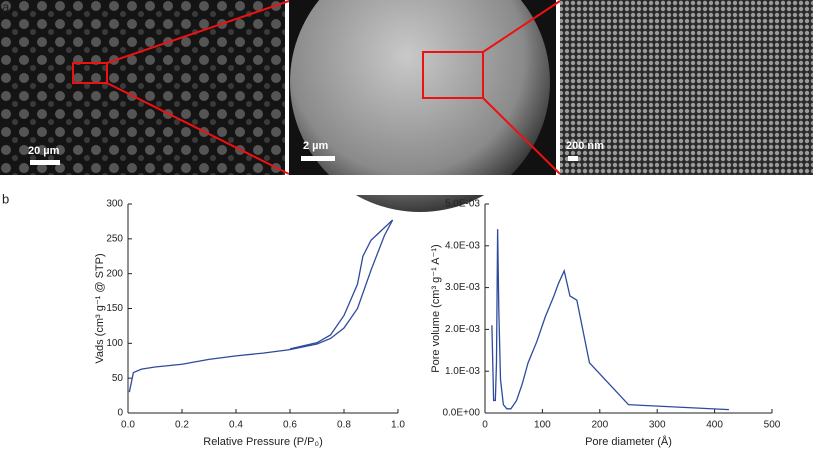  Describe the element at coordinates (114, 238) in the screenshot. I see `y-tick-label: 250` at that location.